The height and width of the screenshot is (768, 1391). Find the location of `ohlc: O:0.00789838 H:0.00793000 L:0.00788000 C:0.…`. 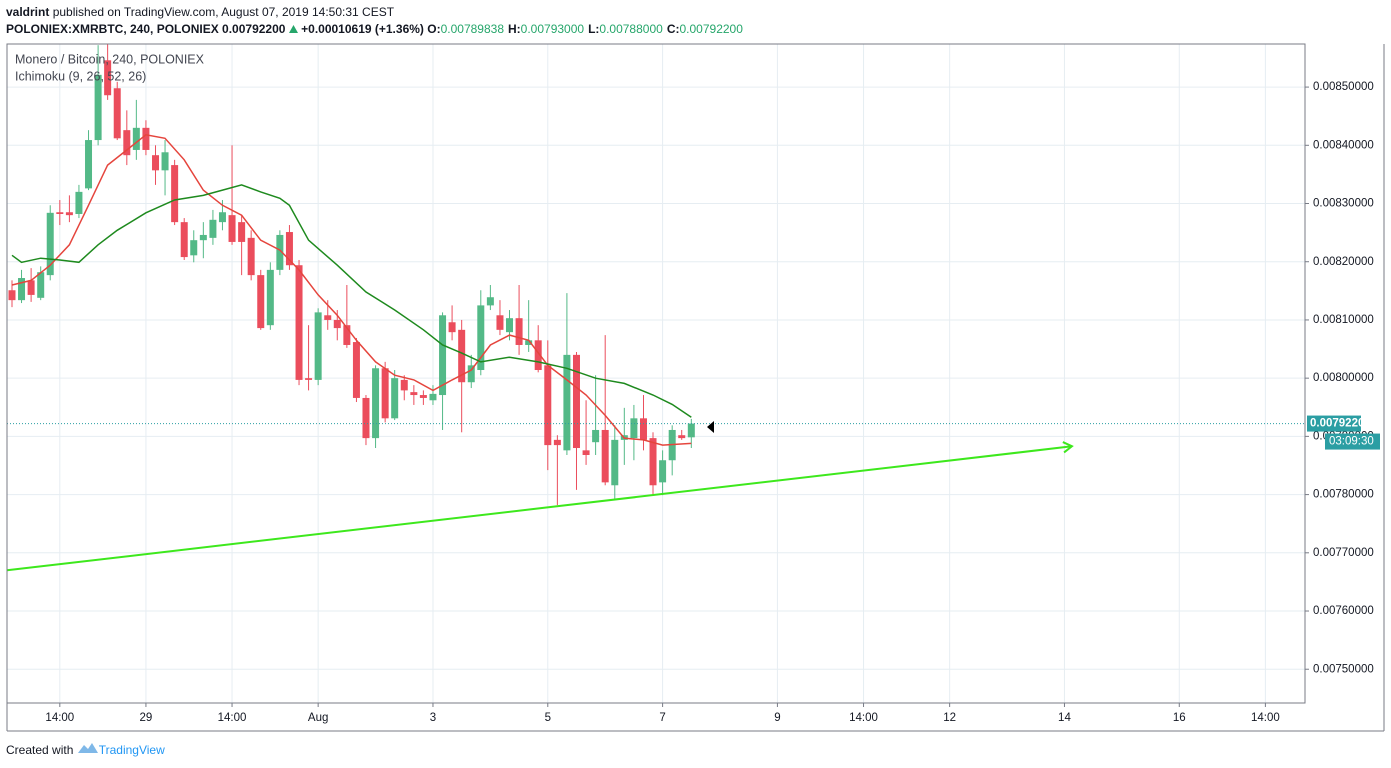

ohlc: O:0.00789838 H:0.00793000 L:0.00788000 C:0.… is located at coordinates (587, 29).